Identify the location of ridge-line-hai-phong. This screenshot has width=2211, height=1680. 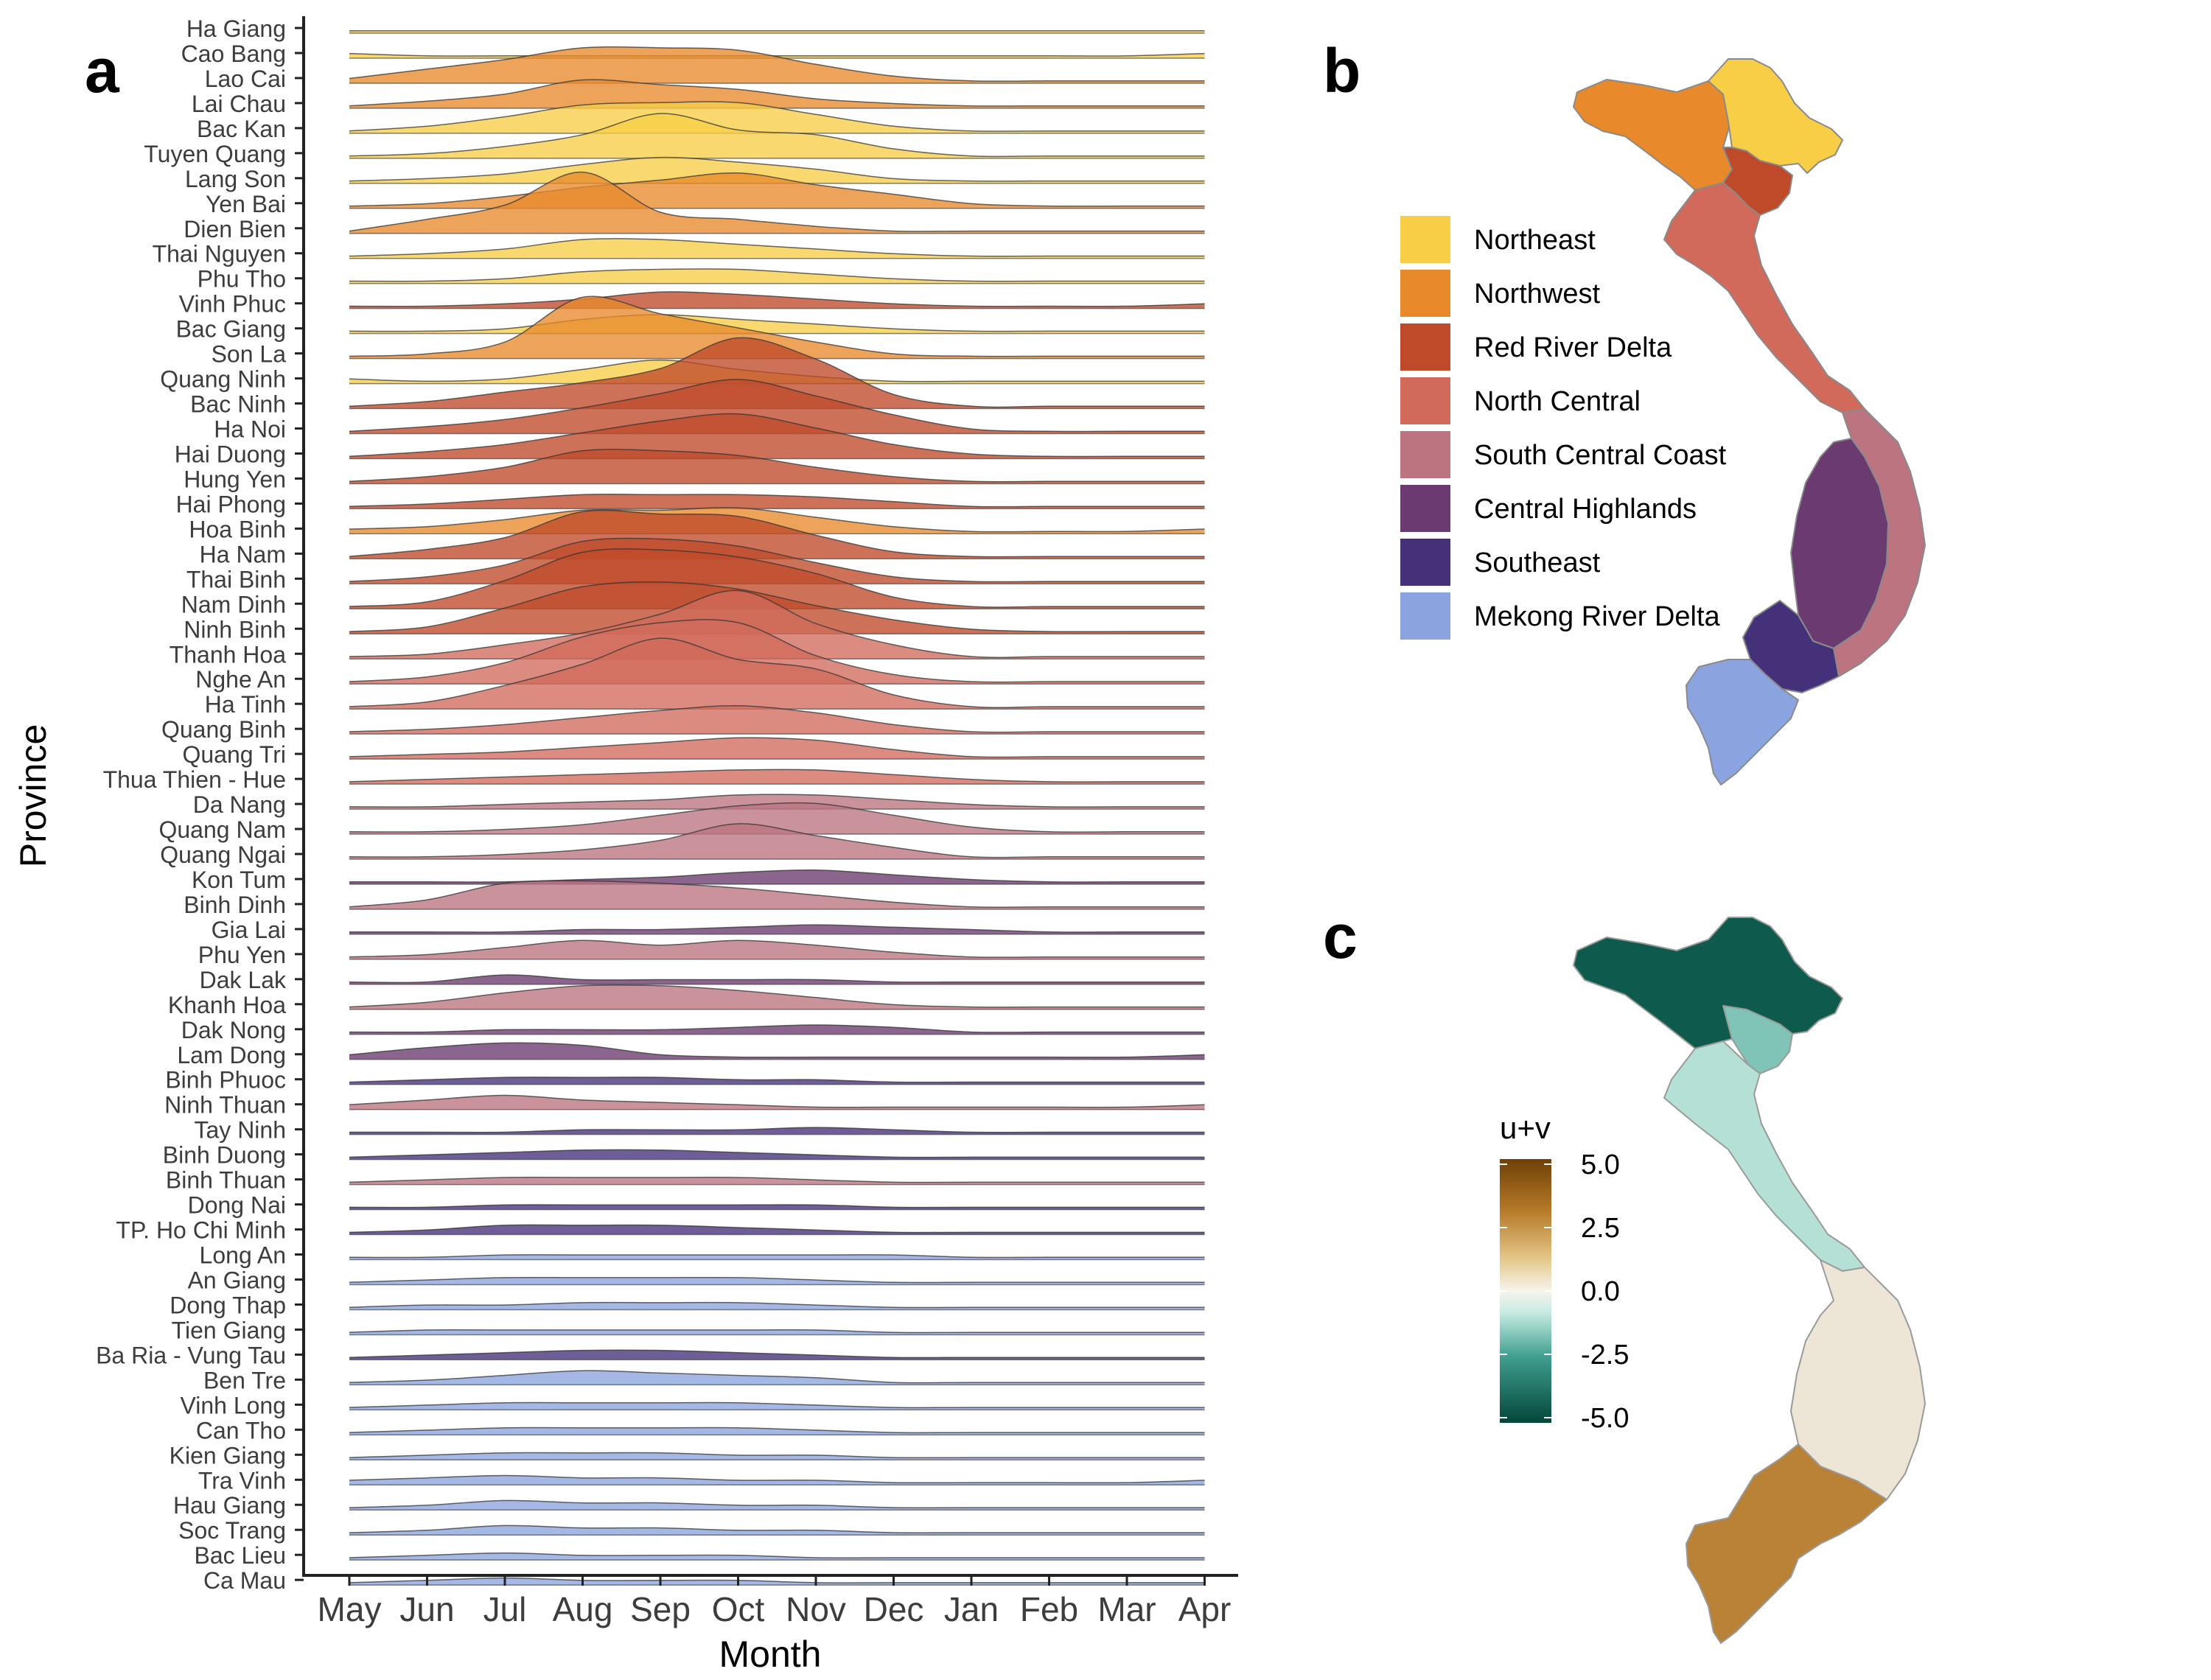
(777, 501).